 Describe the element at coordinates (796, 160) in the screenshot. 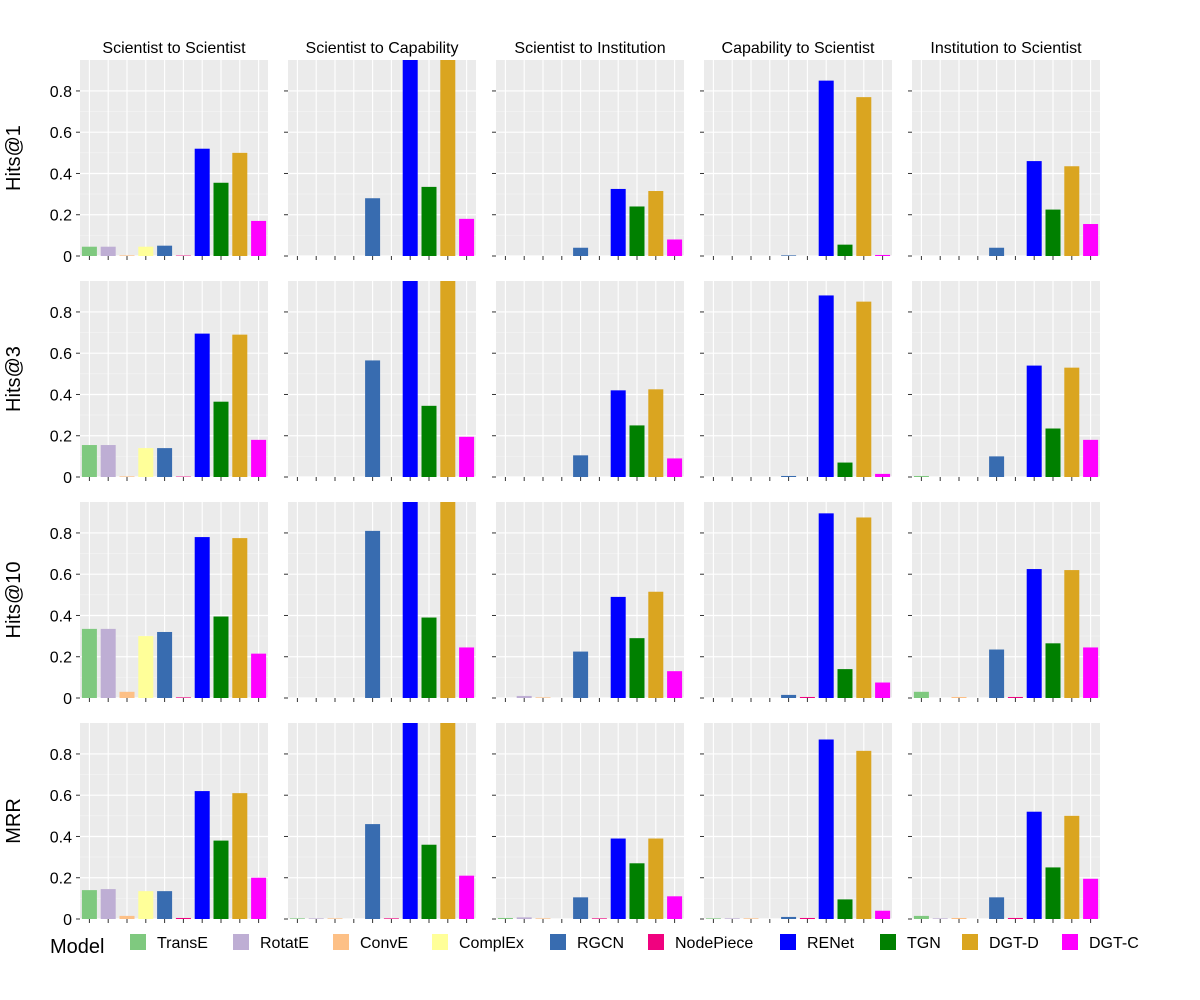

I see `panel-hits-1-capability-to-scientist` at that location.